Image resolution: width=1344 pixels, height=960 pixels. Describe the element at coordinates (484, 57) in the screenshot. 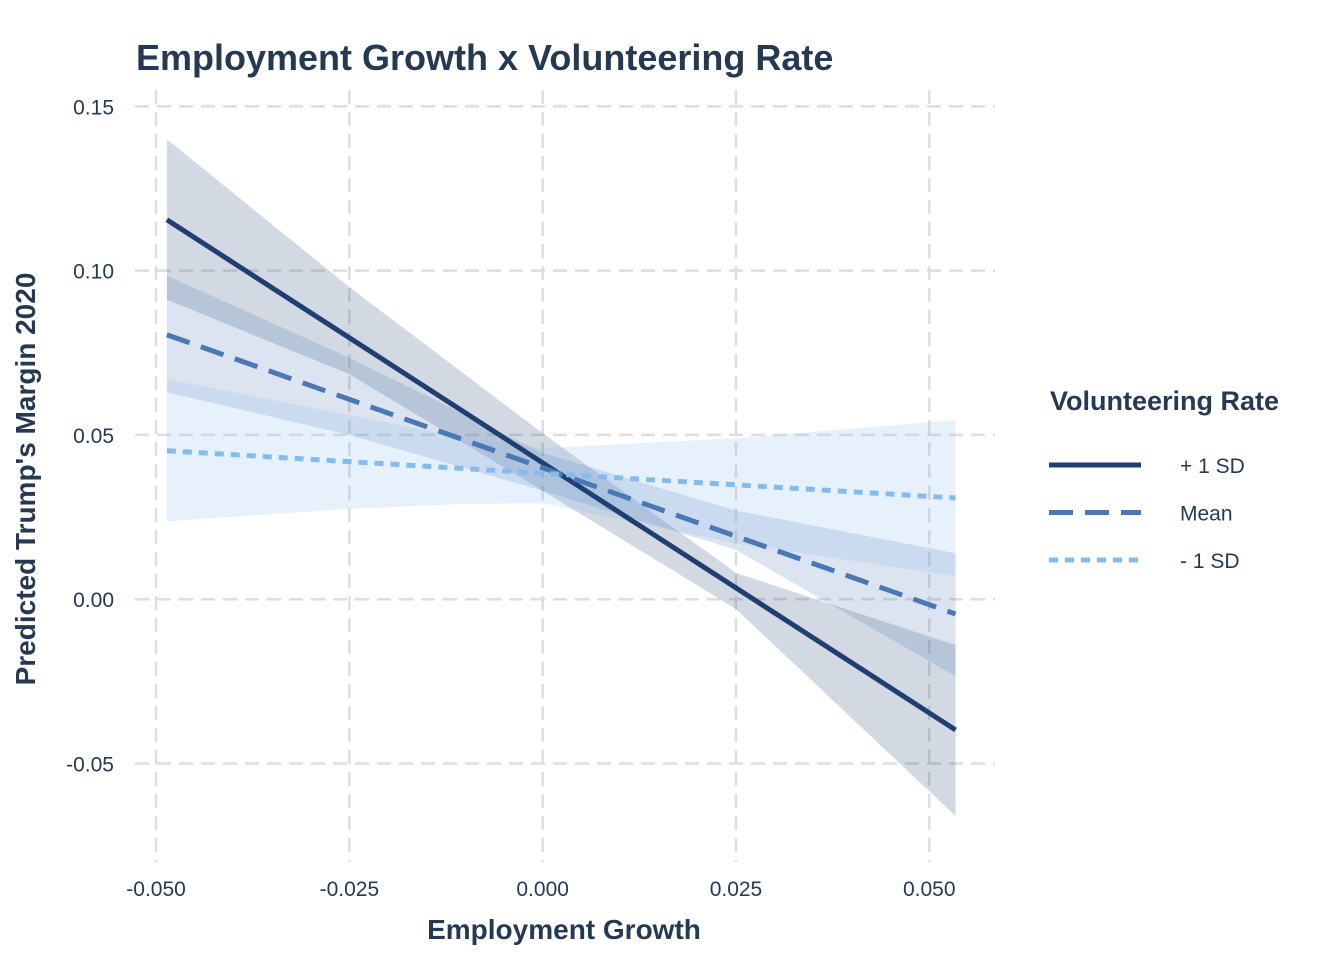

I see `chart-title: Employment Growth x Volunteering Rate` at that location.